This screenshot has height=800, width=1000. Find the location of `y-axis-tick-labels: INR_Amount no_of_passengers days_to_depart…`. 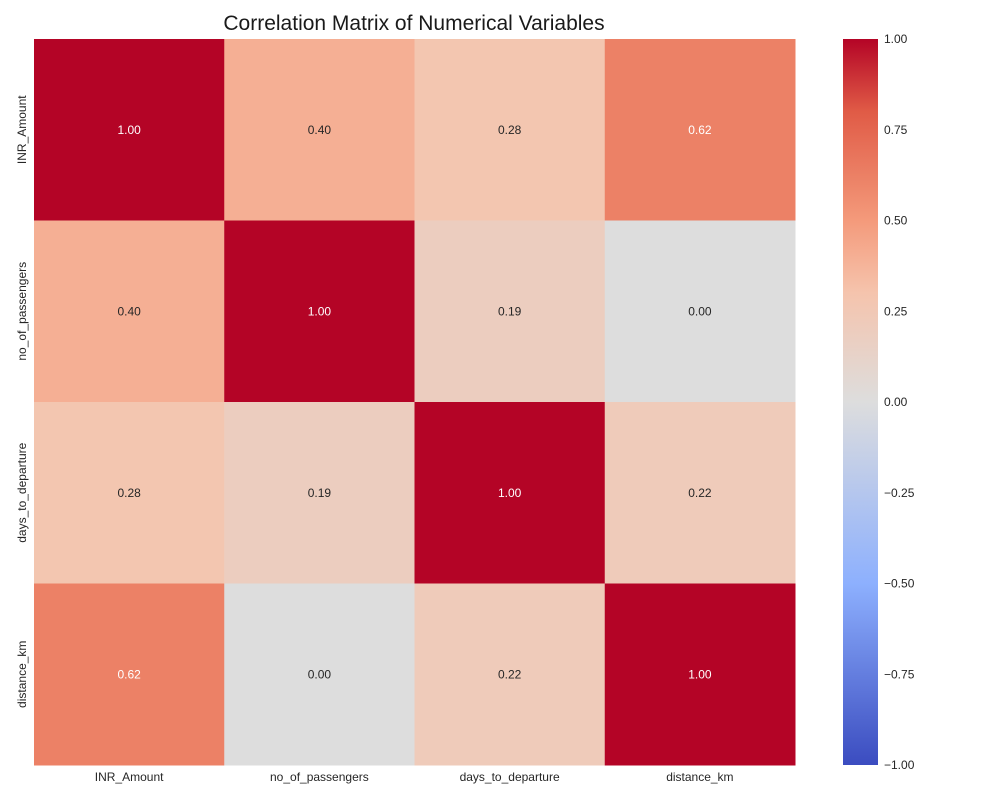

y-axis-tick-labels: INR_Amount no_of_passengers days_to_depart… is located at coordinates (22, 401).